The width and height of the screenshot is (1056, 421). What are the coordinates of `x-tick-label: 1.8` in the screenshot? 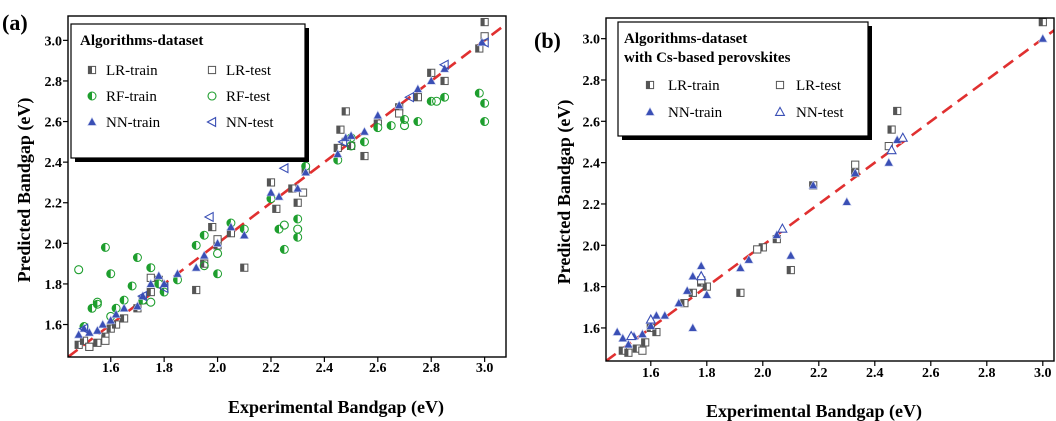 It's located at (164, 368).